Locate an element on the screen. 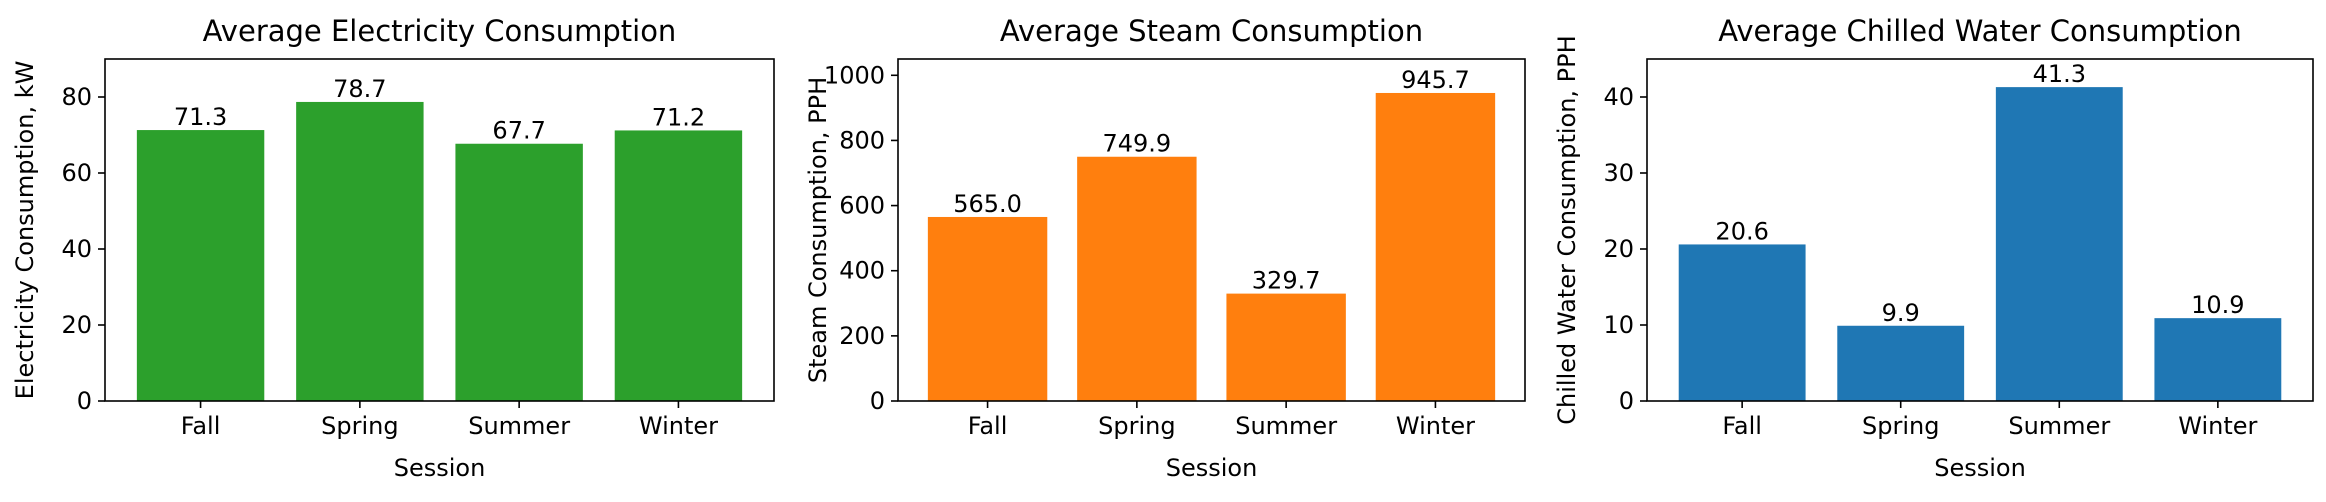 This screenshot has height=502, width=2326. chilled-water-bar-fall is located at coordinates (1742, 322).